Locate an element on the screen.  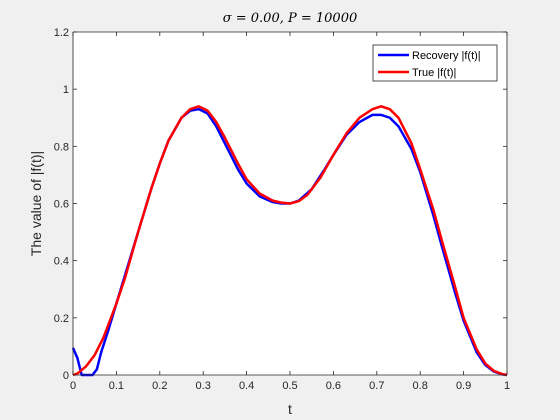
x-tick-label: 1 is located at coordinates (507, 386).